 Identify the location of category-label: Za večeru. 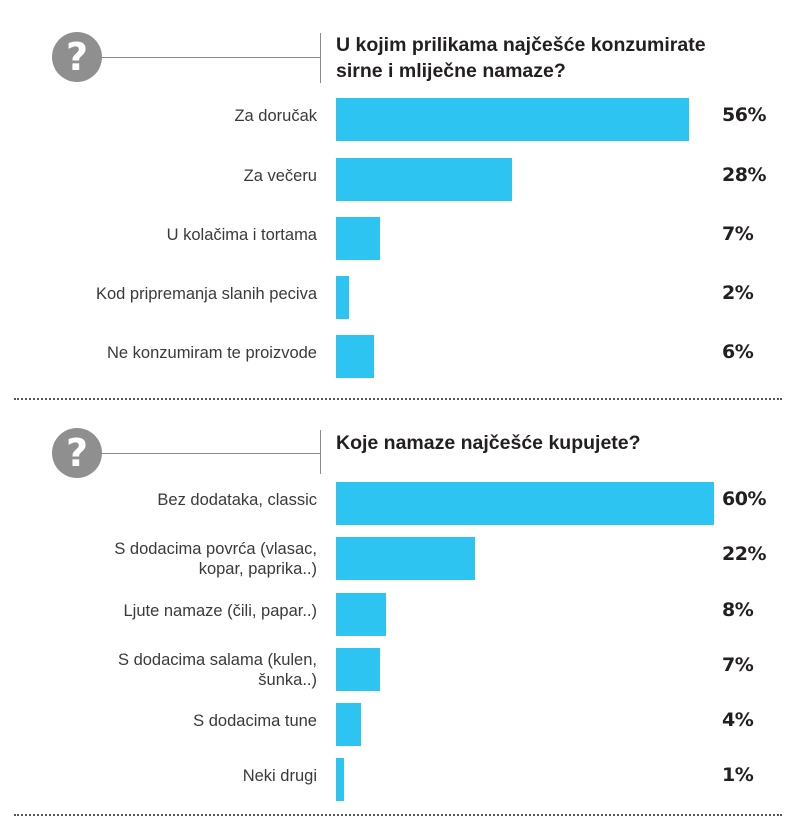
(167, 176).